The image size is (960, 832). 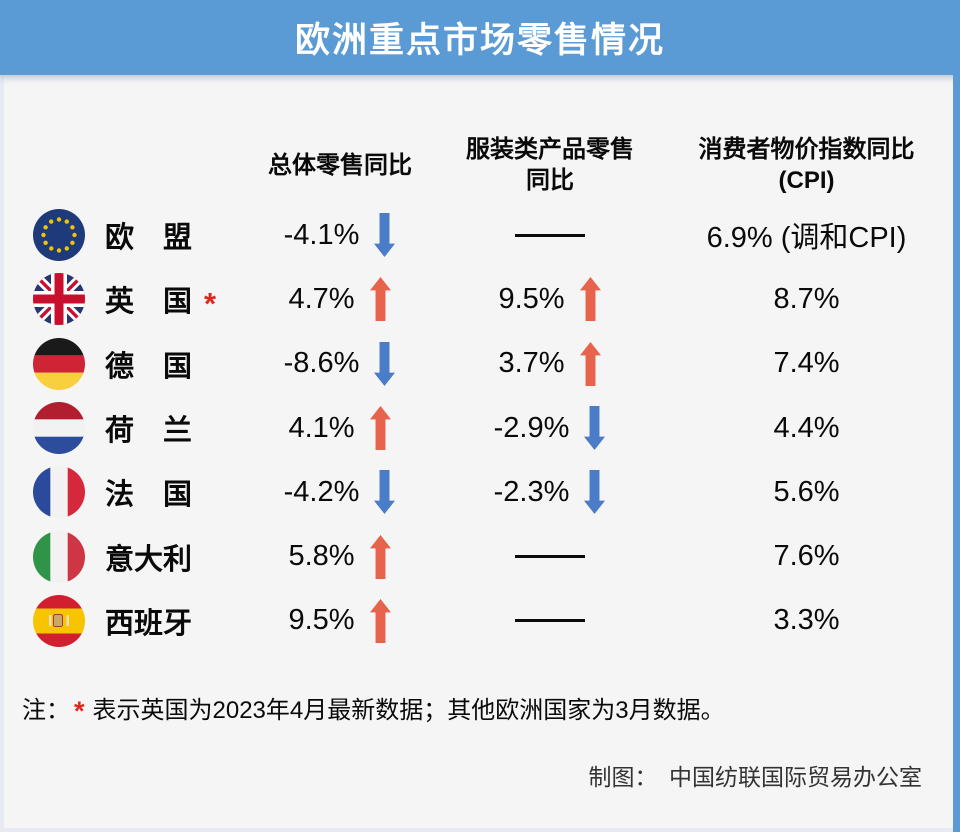 I want to click on bottom-edge-border, so click(x=476, y=830).